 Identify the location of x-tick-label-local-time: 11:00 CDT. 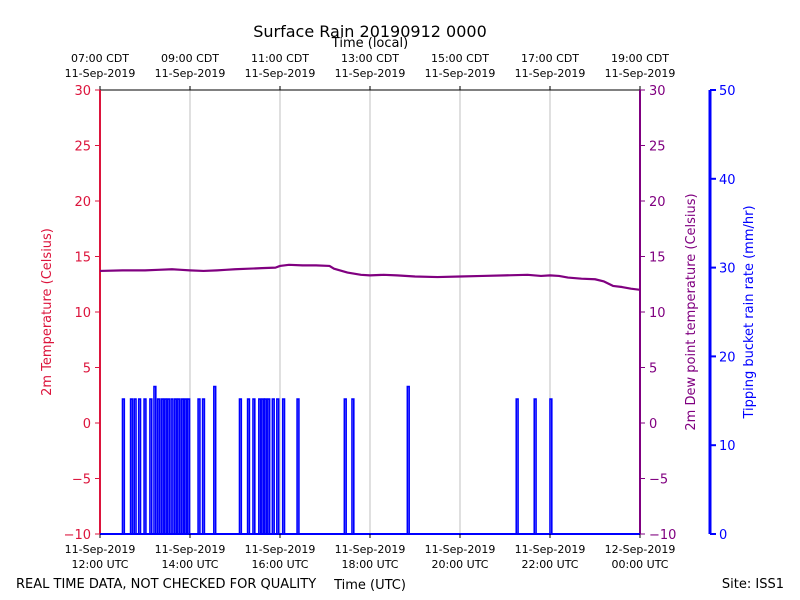
(280, 58).